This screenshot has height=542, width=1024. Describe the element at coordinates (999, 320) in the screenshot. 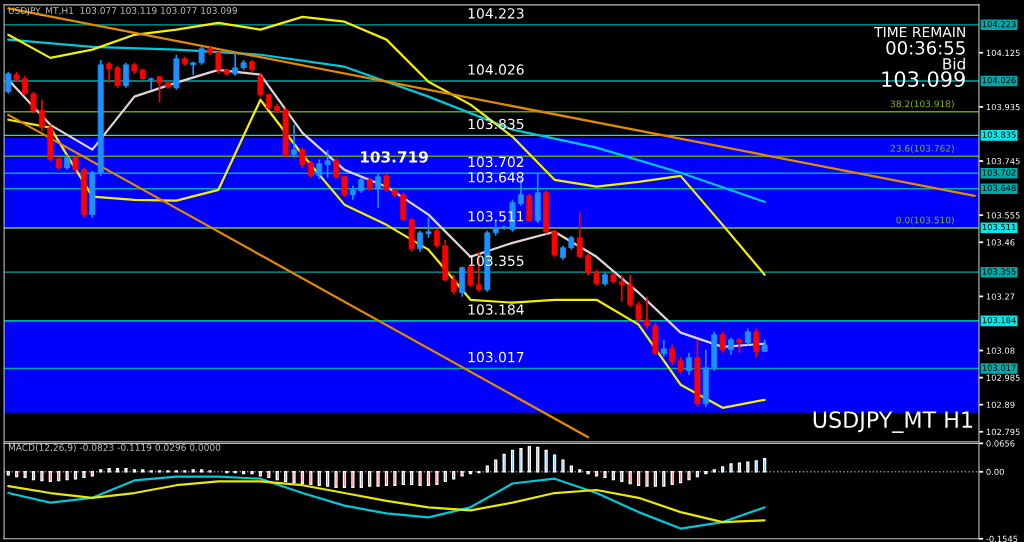

I see `ref-line-label: 103.184` at that location.